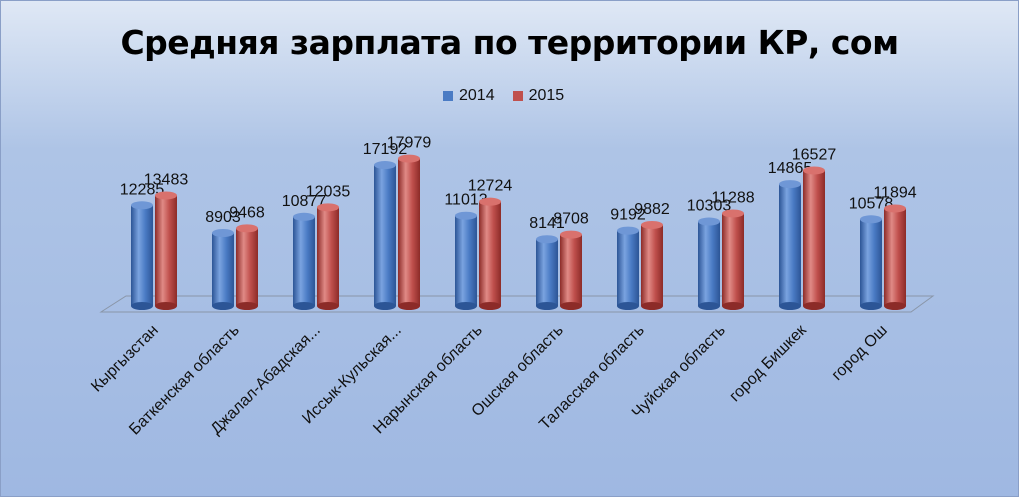 The width and height of the screenshot is (1019, 497). Describe the element at coordinates (503, 96) in the screenshot. I see `legend: 2014 2015` at that location.